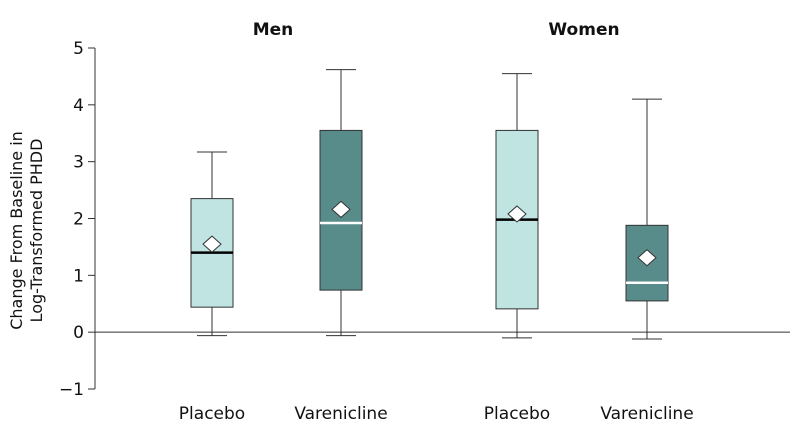 The height and width of the screenshot is (441, 794). What do you see at coordinates (78, 333) in the screenshot?
I see `y-tick-label: 0` at bounding box center [78, 333].